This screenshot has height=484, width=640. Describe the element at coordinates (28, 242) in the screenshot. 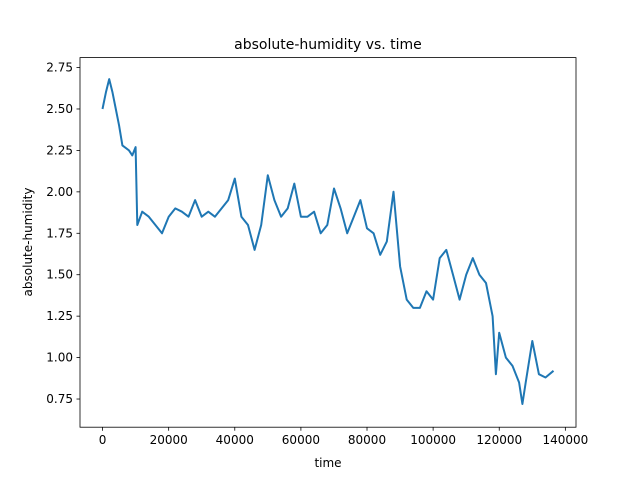

I see `y-axis-label: absolute-humidity` at that location.